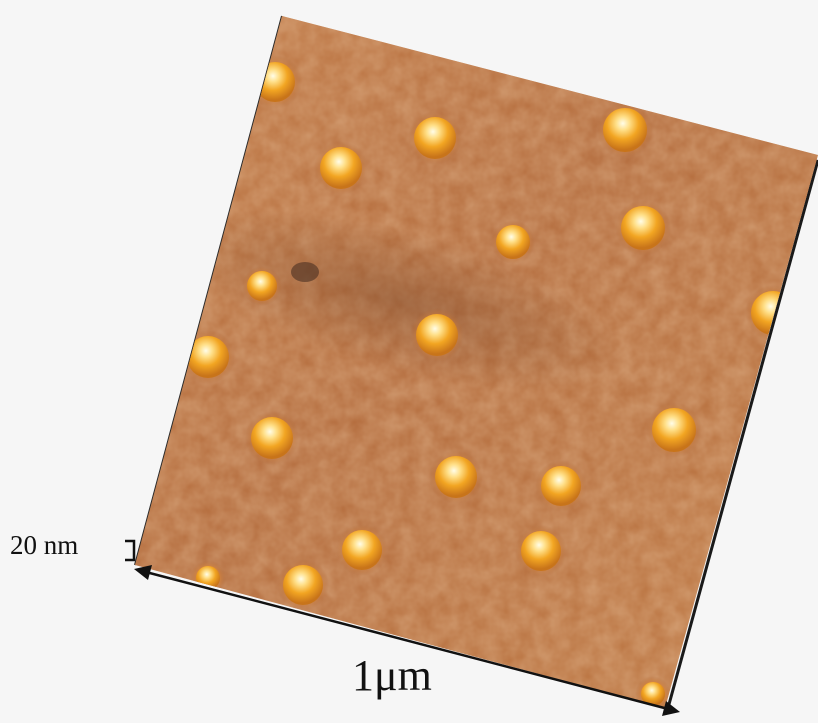  What do you see at coordinates (44, 545) in the screenshot?
I see `z-scale-label: 20 nm` at bounding box center [44, 545].